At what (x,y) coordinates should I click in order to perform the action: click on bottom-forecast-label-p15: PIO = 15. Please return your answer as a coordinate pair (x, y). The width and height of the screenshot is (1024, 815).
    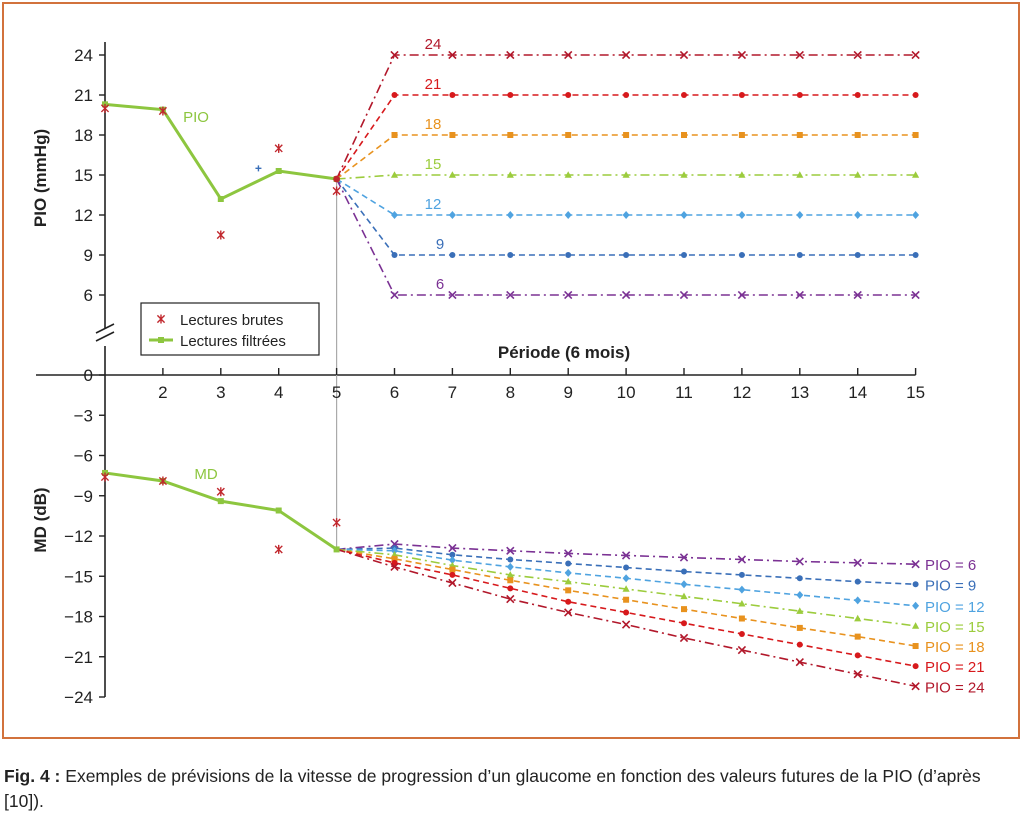
    Looking at the image, I should click on (955, 627).